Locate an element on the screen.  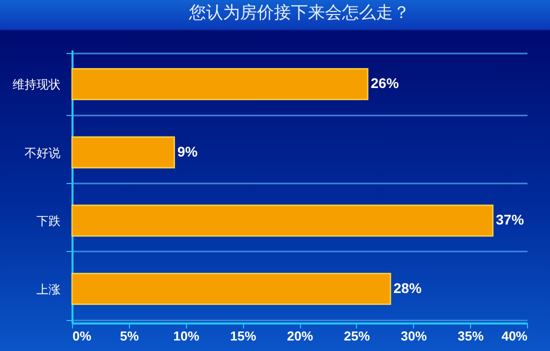
y-tick-label: 不好说 is located at coordinates (42, 153).